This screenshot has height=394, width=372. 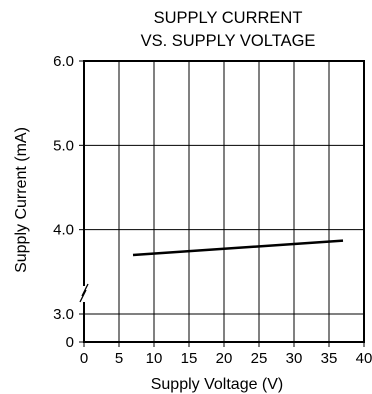 What do you see at coordinates (85, 290) in the screenshot?
I see `axis-break-mark-upper` at bounding box center [85, 290].